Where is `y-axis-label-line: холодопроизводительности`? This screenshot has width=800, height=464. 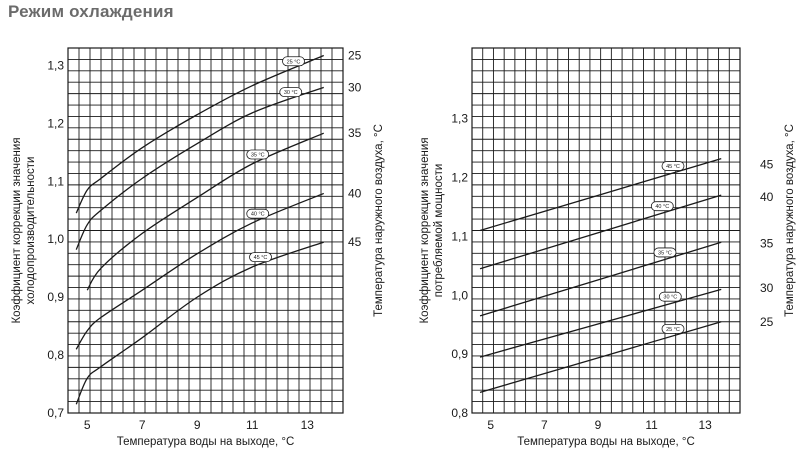 y-axis-label-line: холодопроизводительности is located at coordinates (31, 231).